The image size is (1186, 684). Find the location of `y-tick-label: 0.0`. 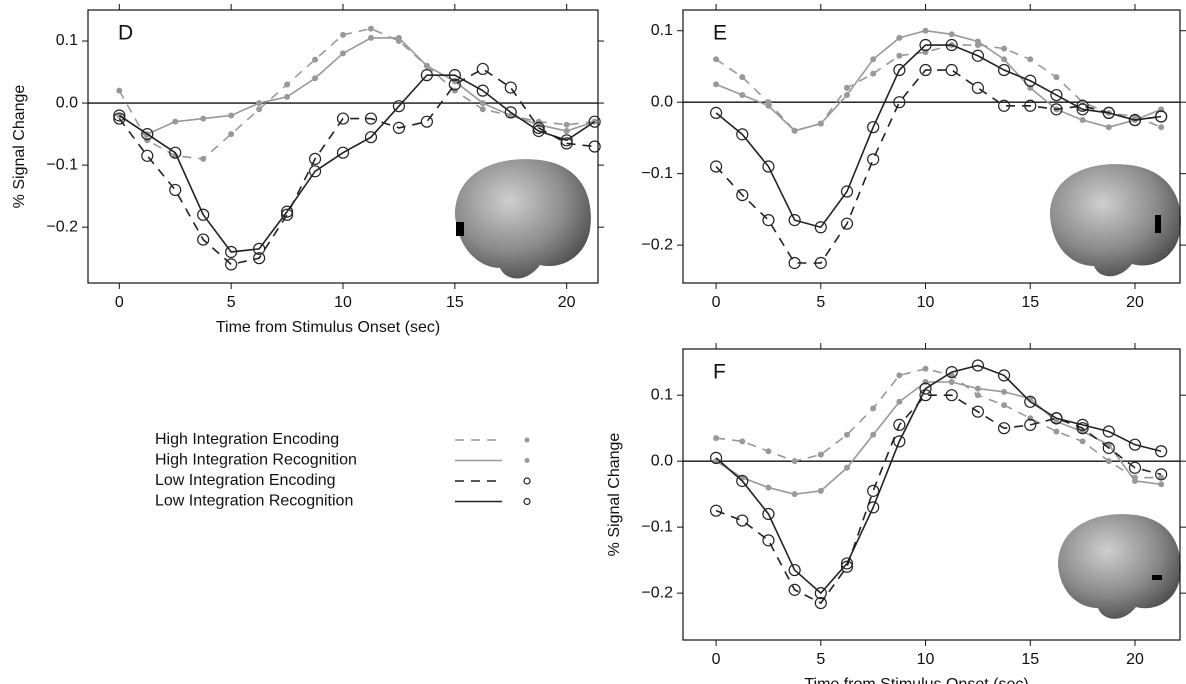

y-tick-label: 0.0 is located at coordinates (67, 102).